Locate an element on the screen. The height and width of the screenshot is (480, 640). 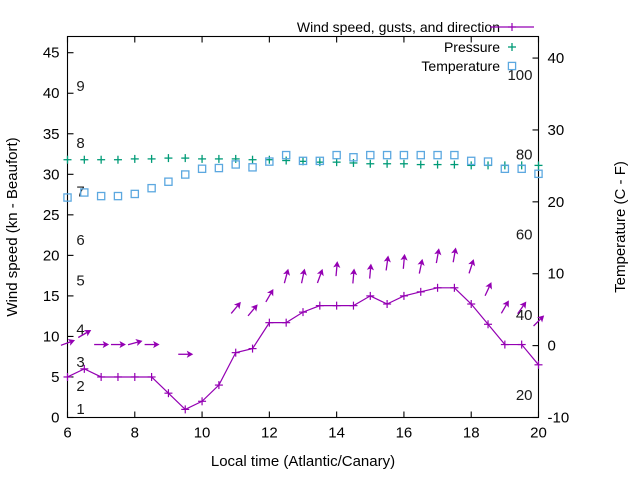
y-tick-label: 45 is located at coordinates (51, 53).